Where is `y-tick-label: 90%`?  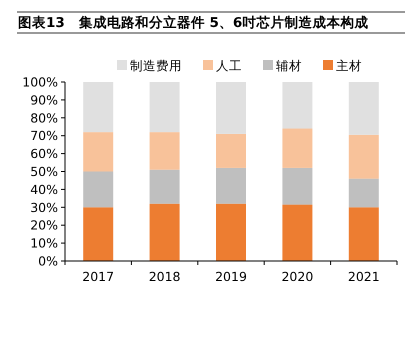 y-tick-label: 90% is located at coordinates (44, 100).